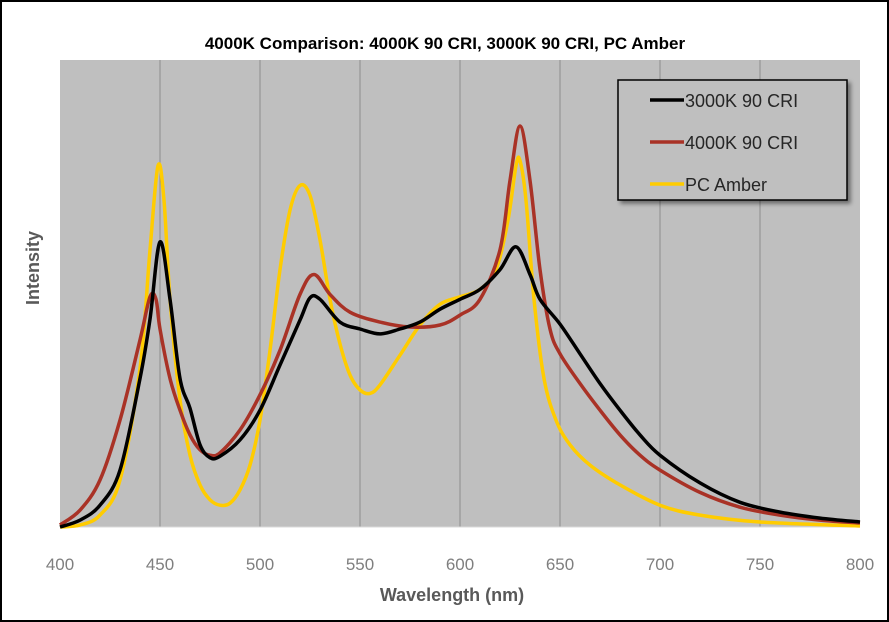  What do you see at coordinates (460, 564) in the screenshot?
I see `x-tick-label: 600` at bounding box center [460, 564].